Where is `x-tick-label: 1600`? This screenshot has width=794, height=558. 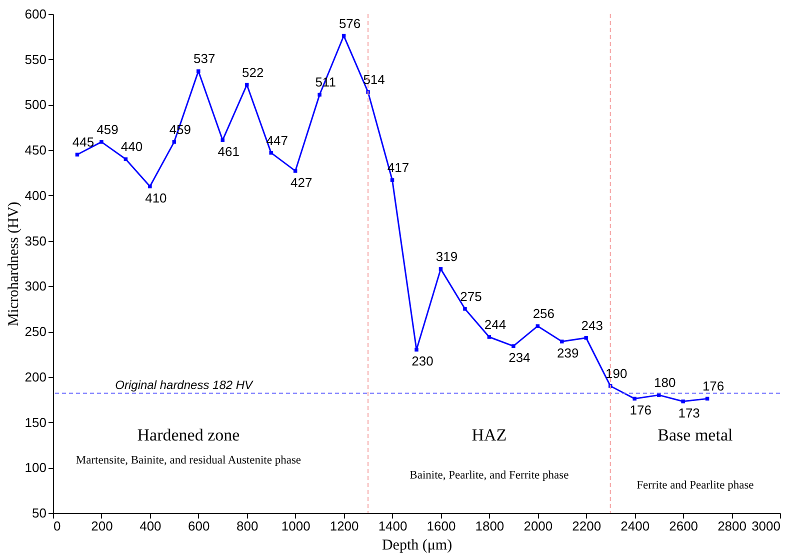
x-tick-label: 1600 is located at coordinates (441, 526).